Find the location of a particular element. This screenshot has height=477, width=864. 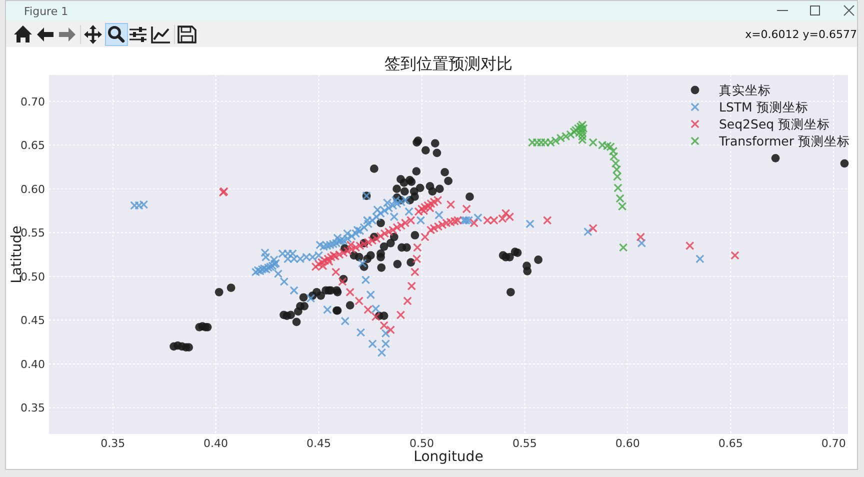

x-tick-label: 0.35 is located at coordinates (113, 443).